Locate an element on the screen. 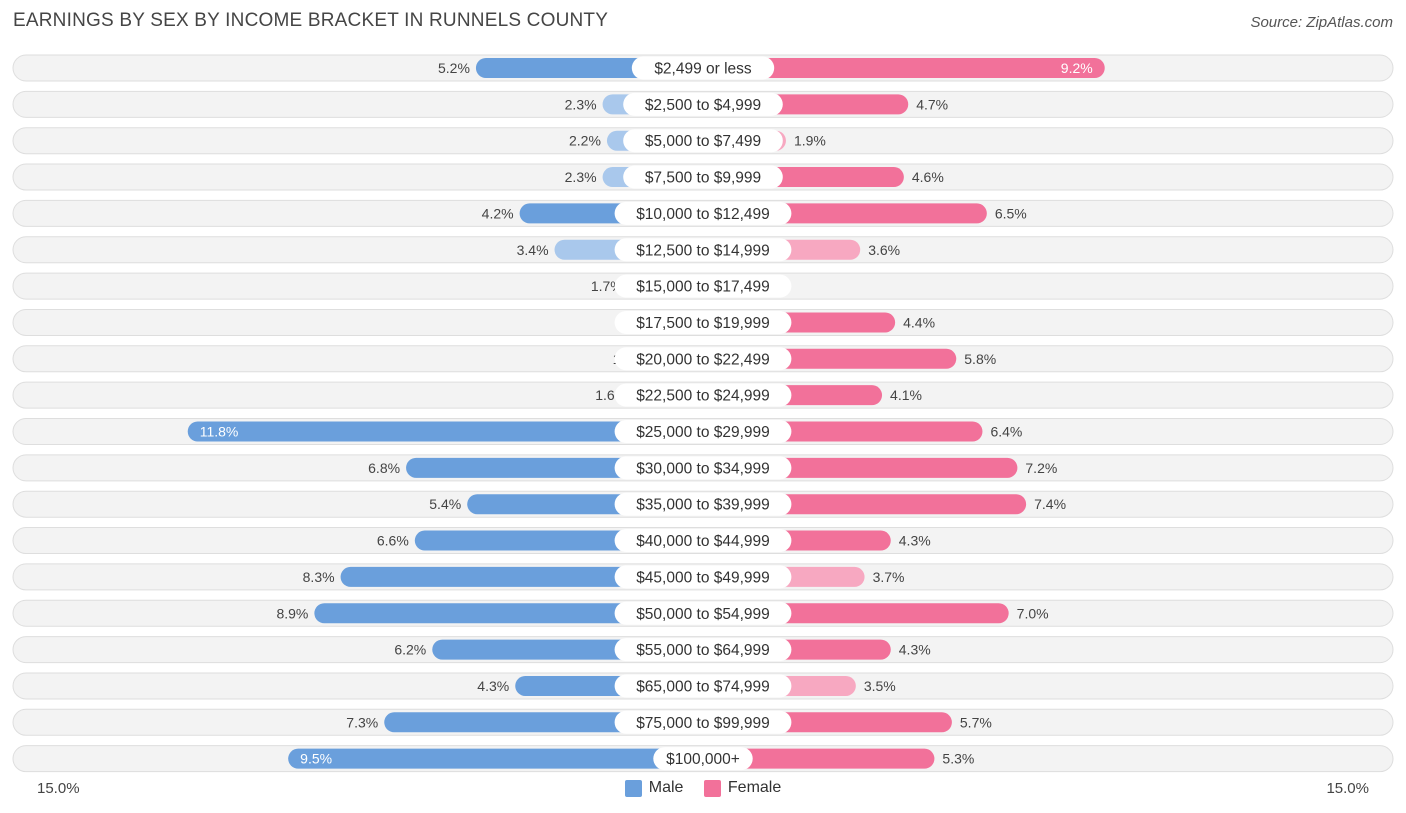 The height and width of the screenshot is (813, 1406). female-value-label: 9.2% is located at coordinates (1077, 68).